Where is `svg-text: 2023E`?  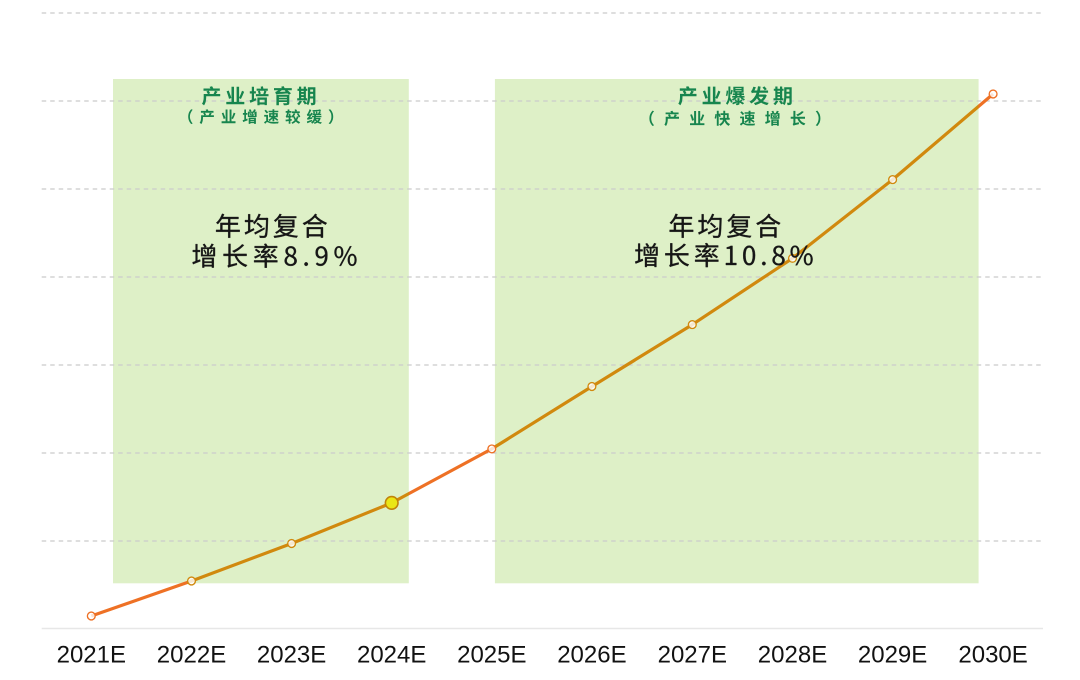
svg-text: 2023E is located at coordinates (291, 655).